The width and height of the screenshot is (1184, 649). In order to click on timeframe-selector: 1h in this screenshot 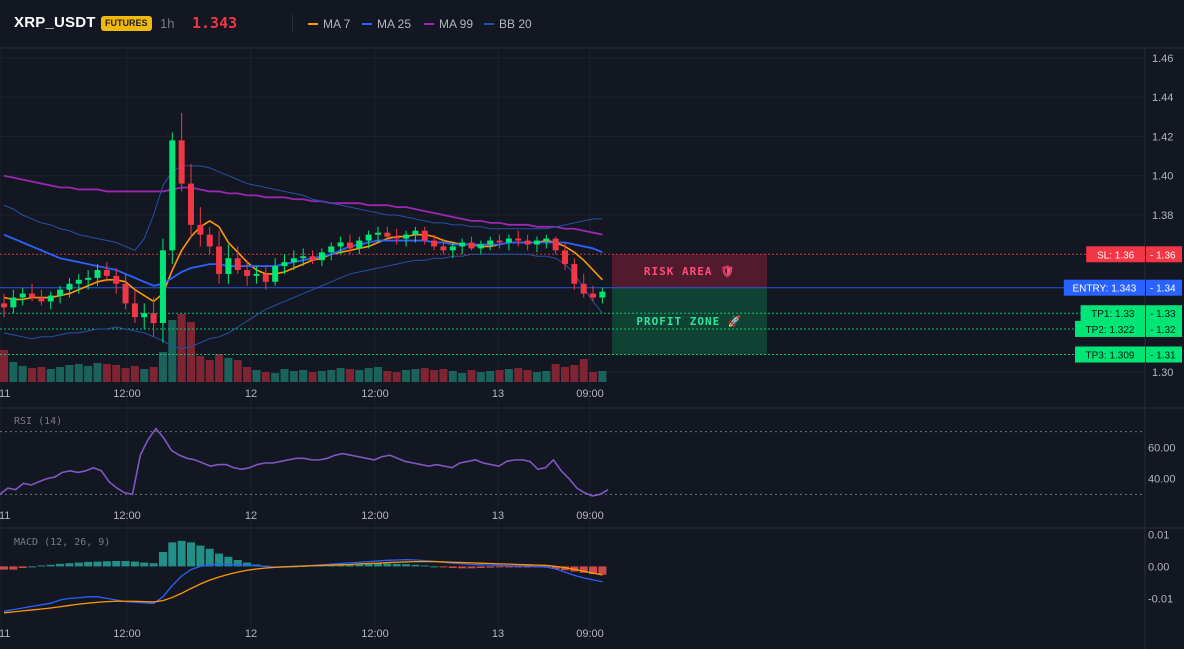, I will do `click(167, 23)`.